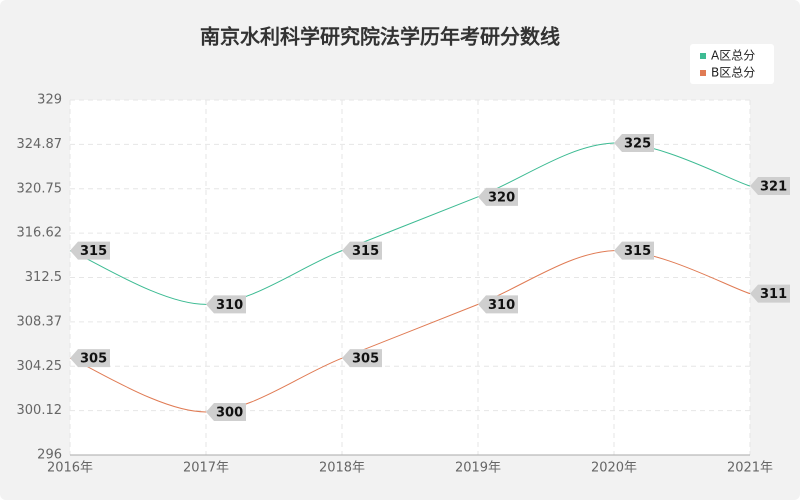  I want to click on data-label: 325, so click(637, 144).